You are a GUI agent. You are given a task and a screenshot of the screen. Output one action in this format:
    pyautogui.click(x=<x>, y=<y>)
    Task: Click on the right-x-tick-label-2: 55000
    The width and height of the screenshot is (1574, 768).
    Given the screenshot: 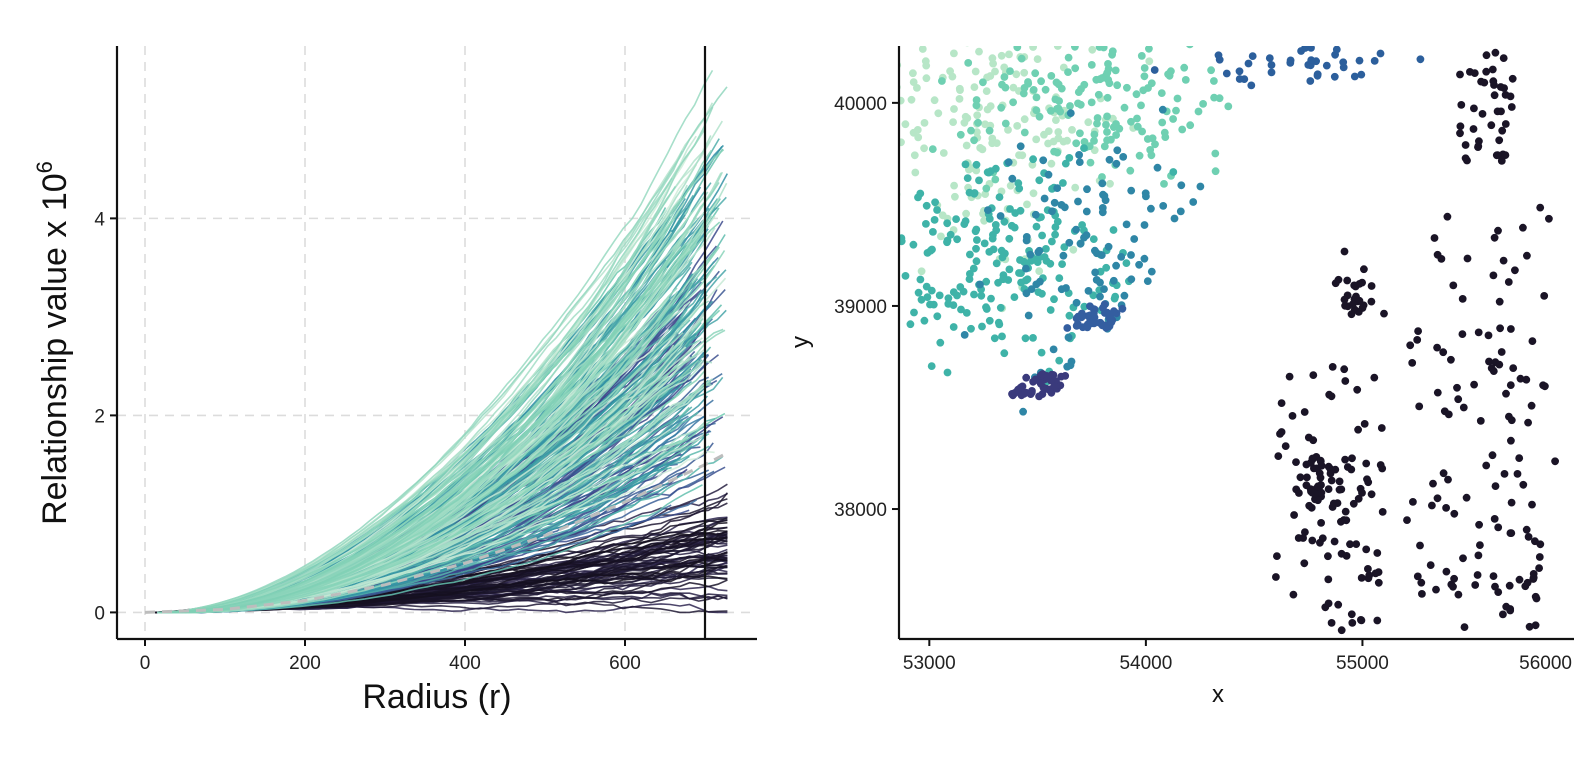 What is the action you would take?
    pyautogui.click(x=1362, y=663)
    